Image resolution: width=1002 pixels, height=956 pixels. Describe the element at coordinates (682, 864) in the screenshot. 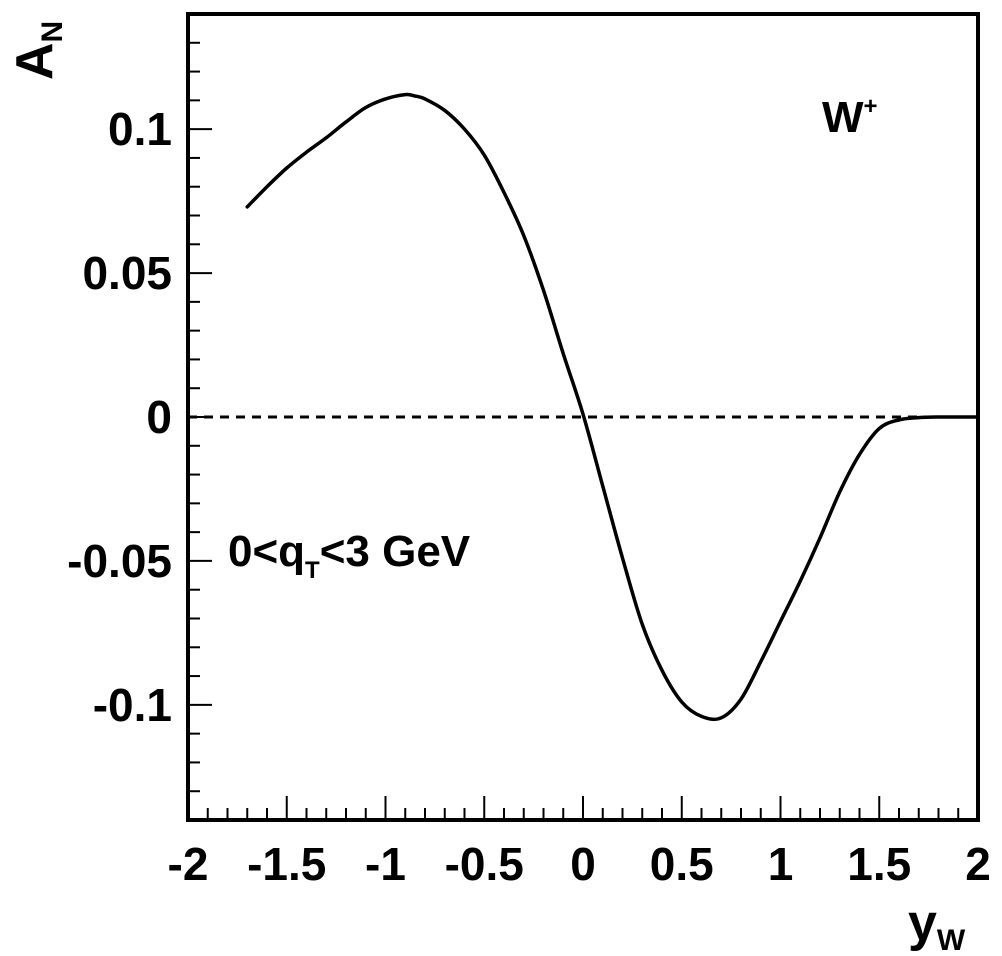

I see `x-tick-label: 0.5` at that location.